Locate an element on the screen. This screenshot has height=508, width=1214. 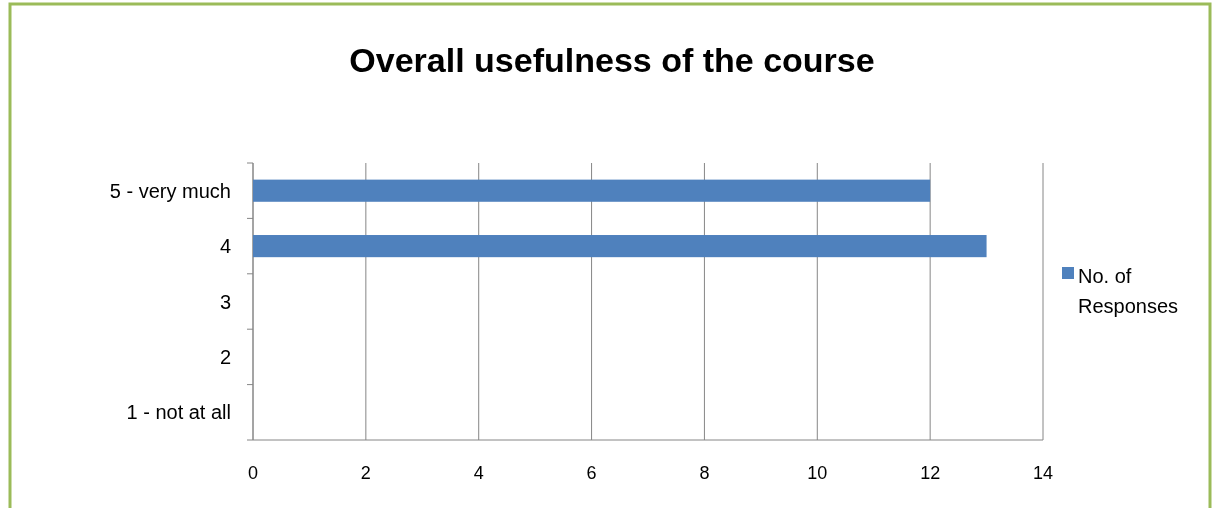
x-tick-label: 4 is located at coordinates (478, 473).